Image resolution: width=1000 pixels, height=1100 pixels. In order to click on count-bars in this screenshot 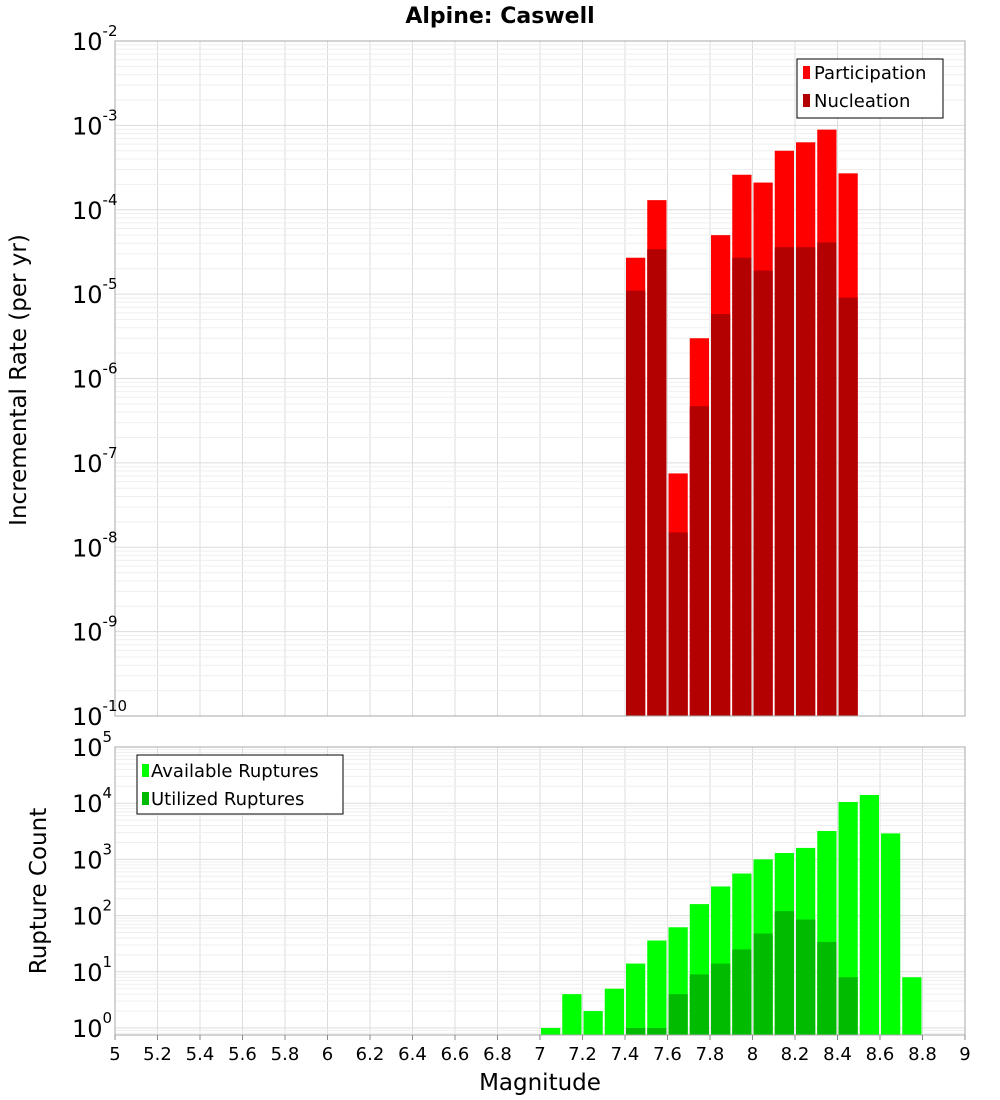, I will do `click(731, 914)`.